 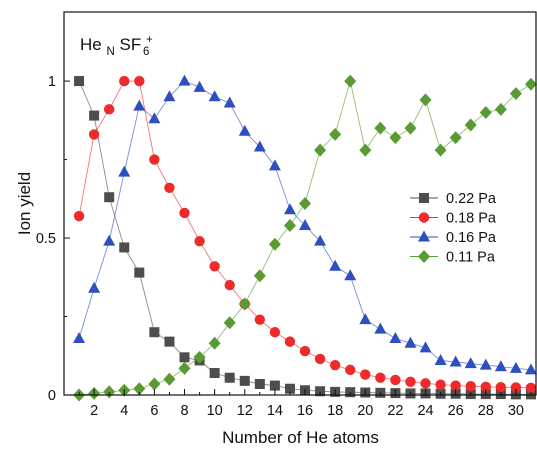 I want to click on x-tick-label: 18, so click(x=335, y=411).